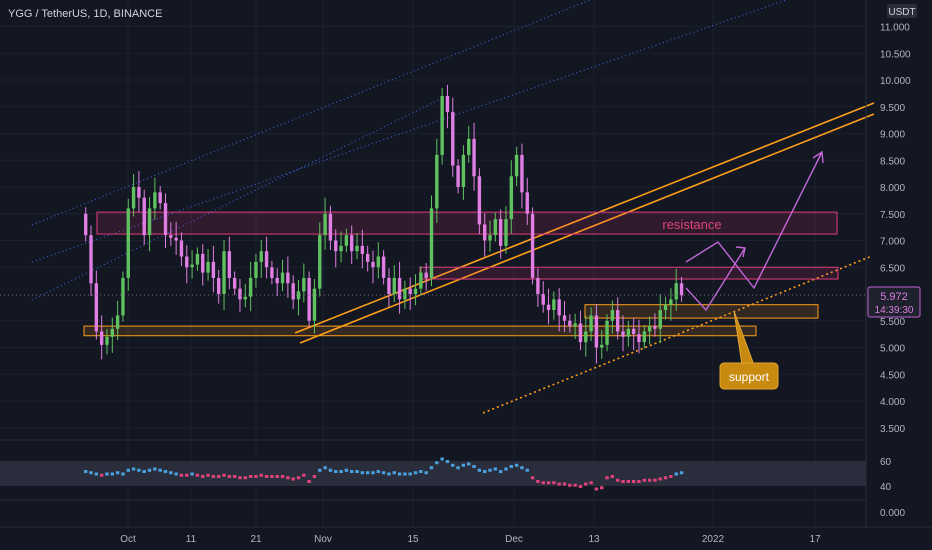 This screenshot has width=932, height=550. I want to click on time-tick-label: 13, so click(594, 539).